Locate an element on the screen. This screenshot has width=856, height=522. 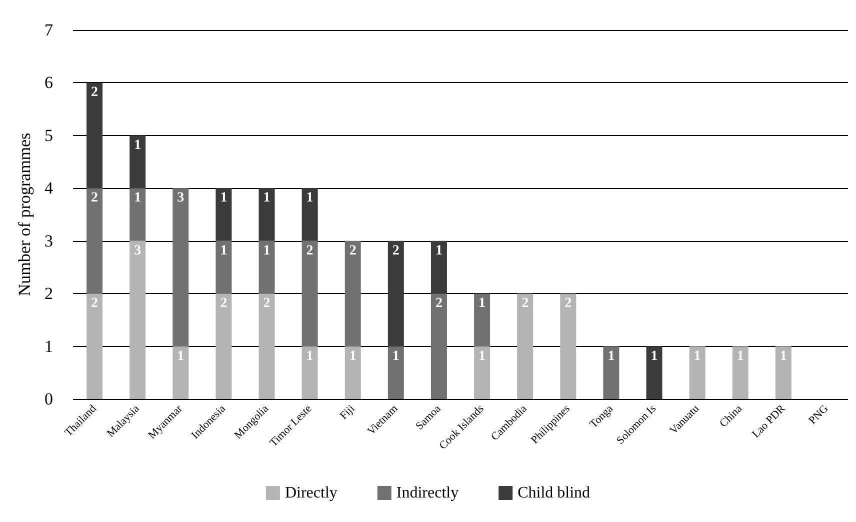
y-tick-label: 6 is located at coordinates (48, 82).